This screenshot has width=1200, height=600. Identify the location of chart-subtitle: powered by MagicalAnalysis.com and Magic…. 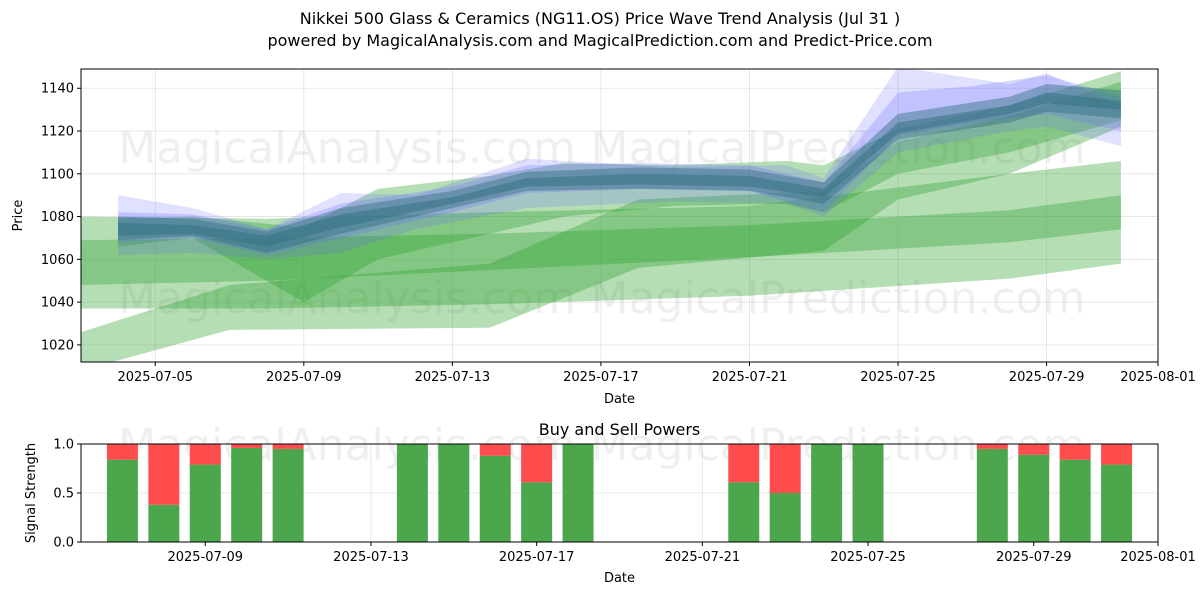
(600, 40).